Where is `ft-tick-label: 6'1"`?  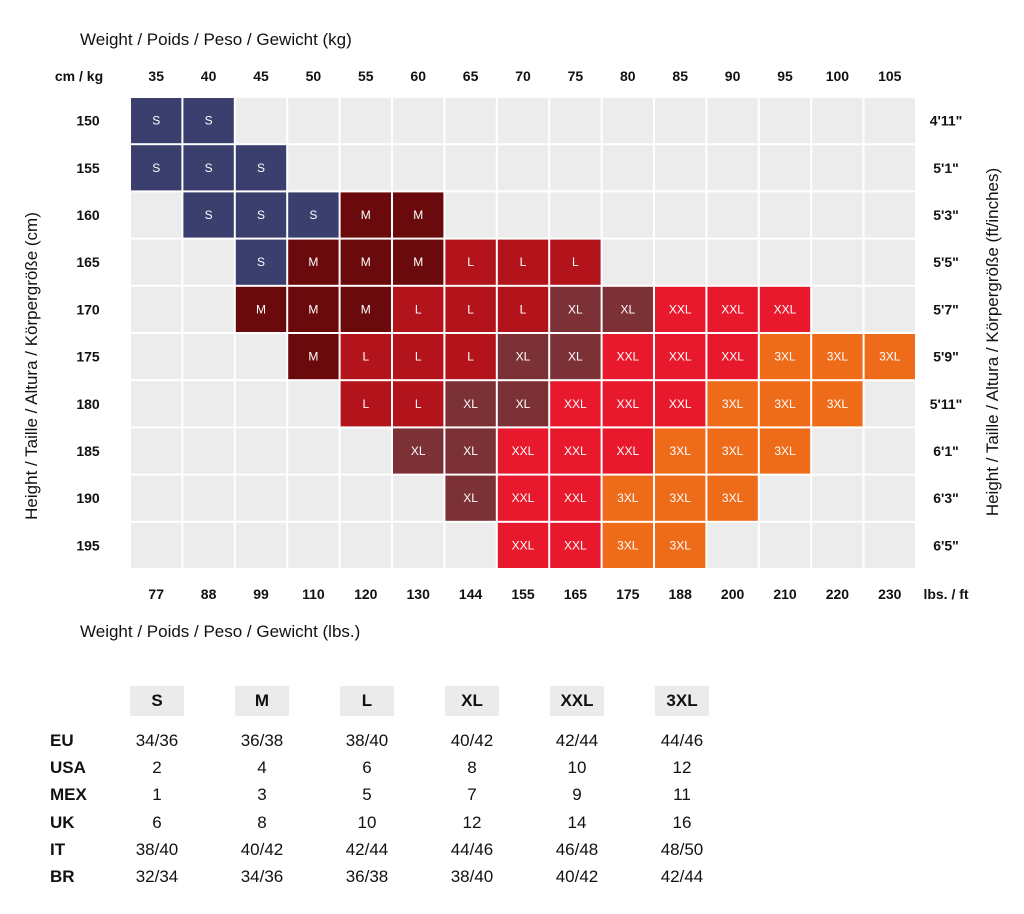
ft-tick-label: 6'1" is located at coordinates (946, 451).